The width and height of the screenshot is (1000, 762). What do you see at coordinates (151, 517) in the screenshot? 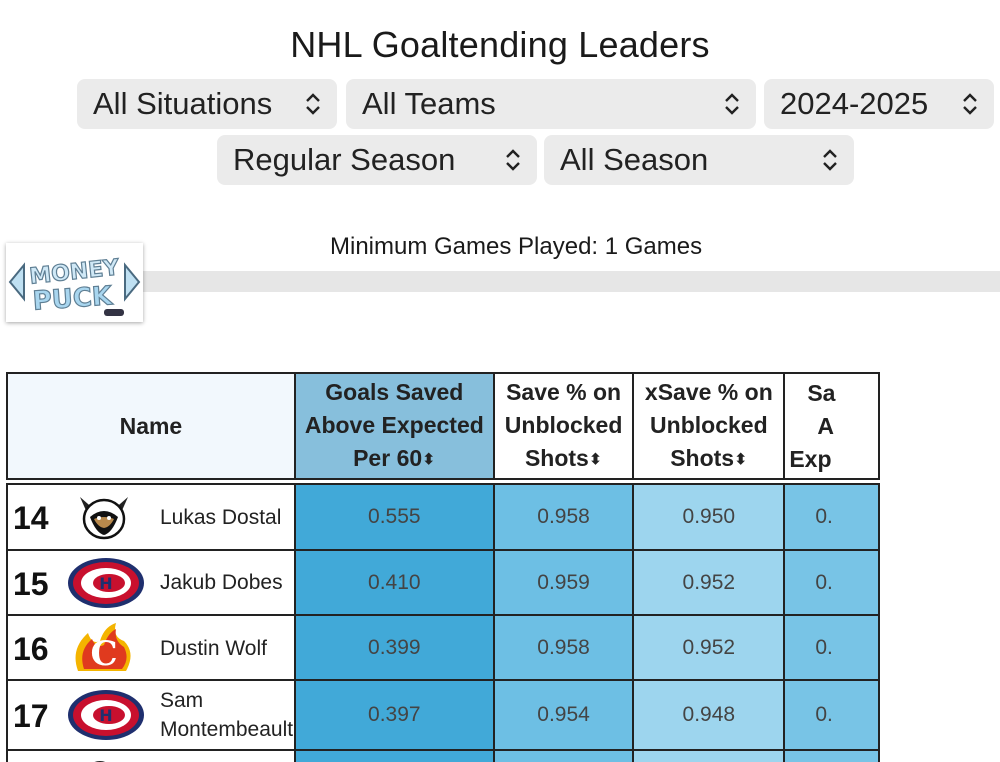
I see `player-cell: 14 Lukas Dostal` at bounding box center [151, 517].